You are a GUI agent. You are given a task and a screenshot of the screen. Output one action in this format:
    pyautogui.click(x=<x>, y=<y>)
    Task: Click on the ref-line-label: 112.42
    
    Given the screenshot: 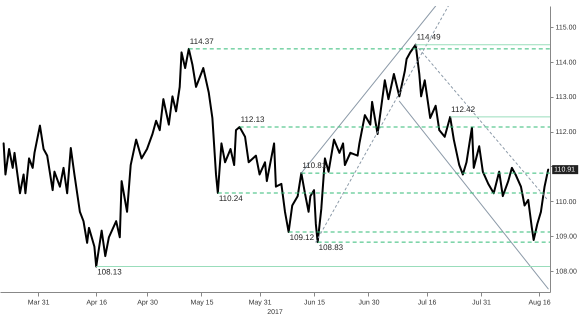 What is the action you would take?
    pyautogui.click(x=463, y=109)
    